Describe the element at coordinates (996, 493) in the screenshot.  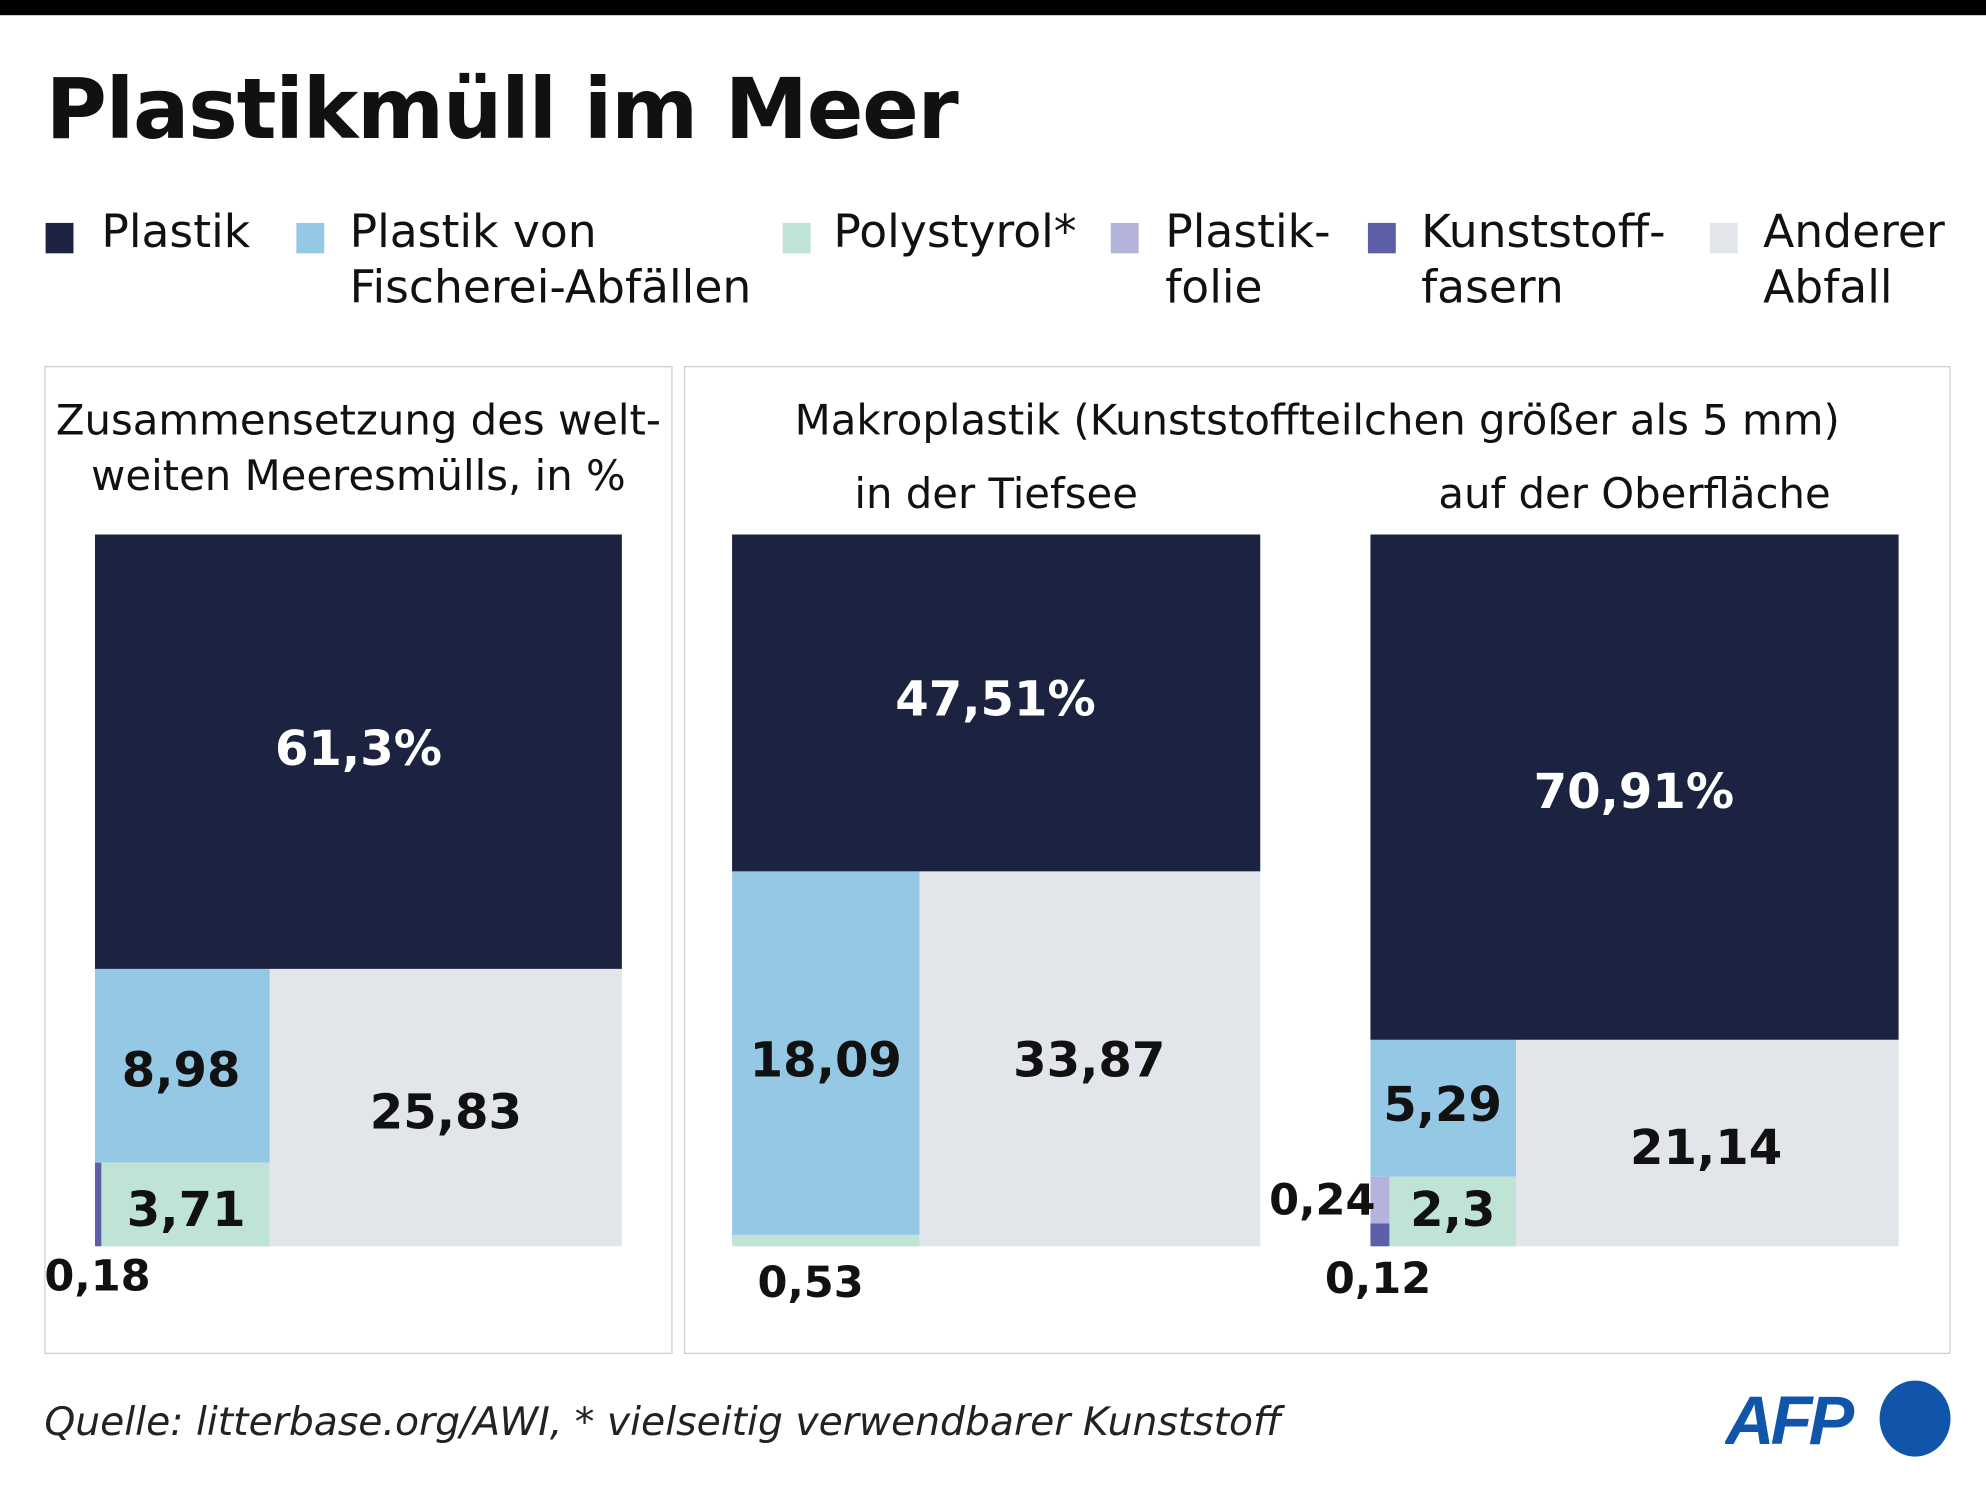
I see `subtitle-deep: in der Tiefsee` at that location.